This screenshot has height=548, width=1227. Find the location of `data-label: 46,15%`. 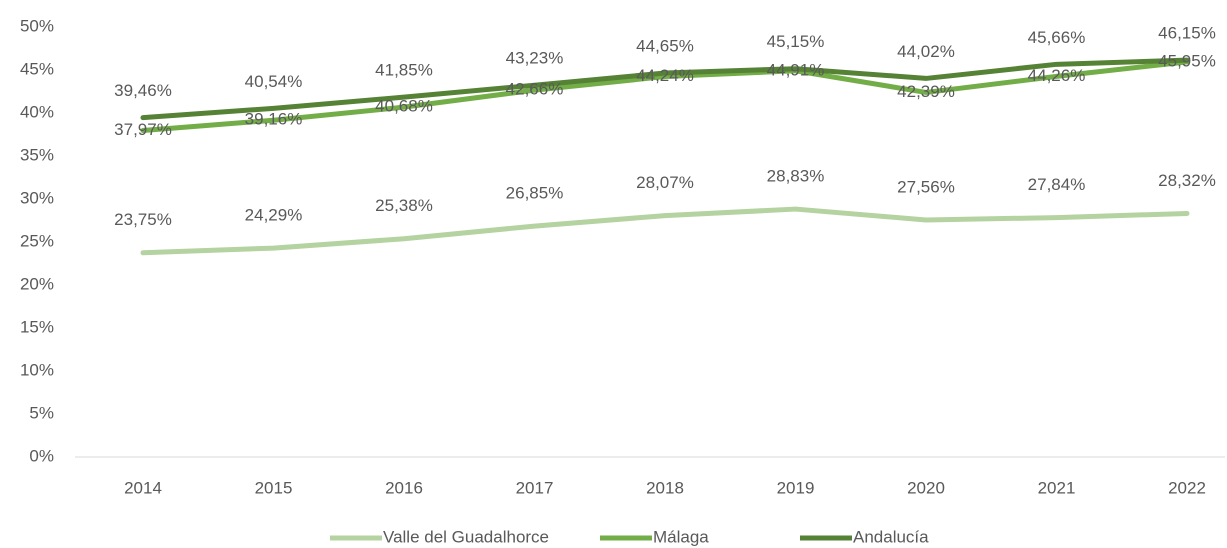

data-label: 46,15% is located at coordinates (1187, 33).